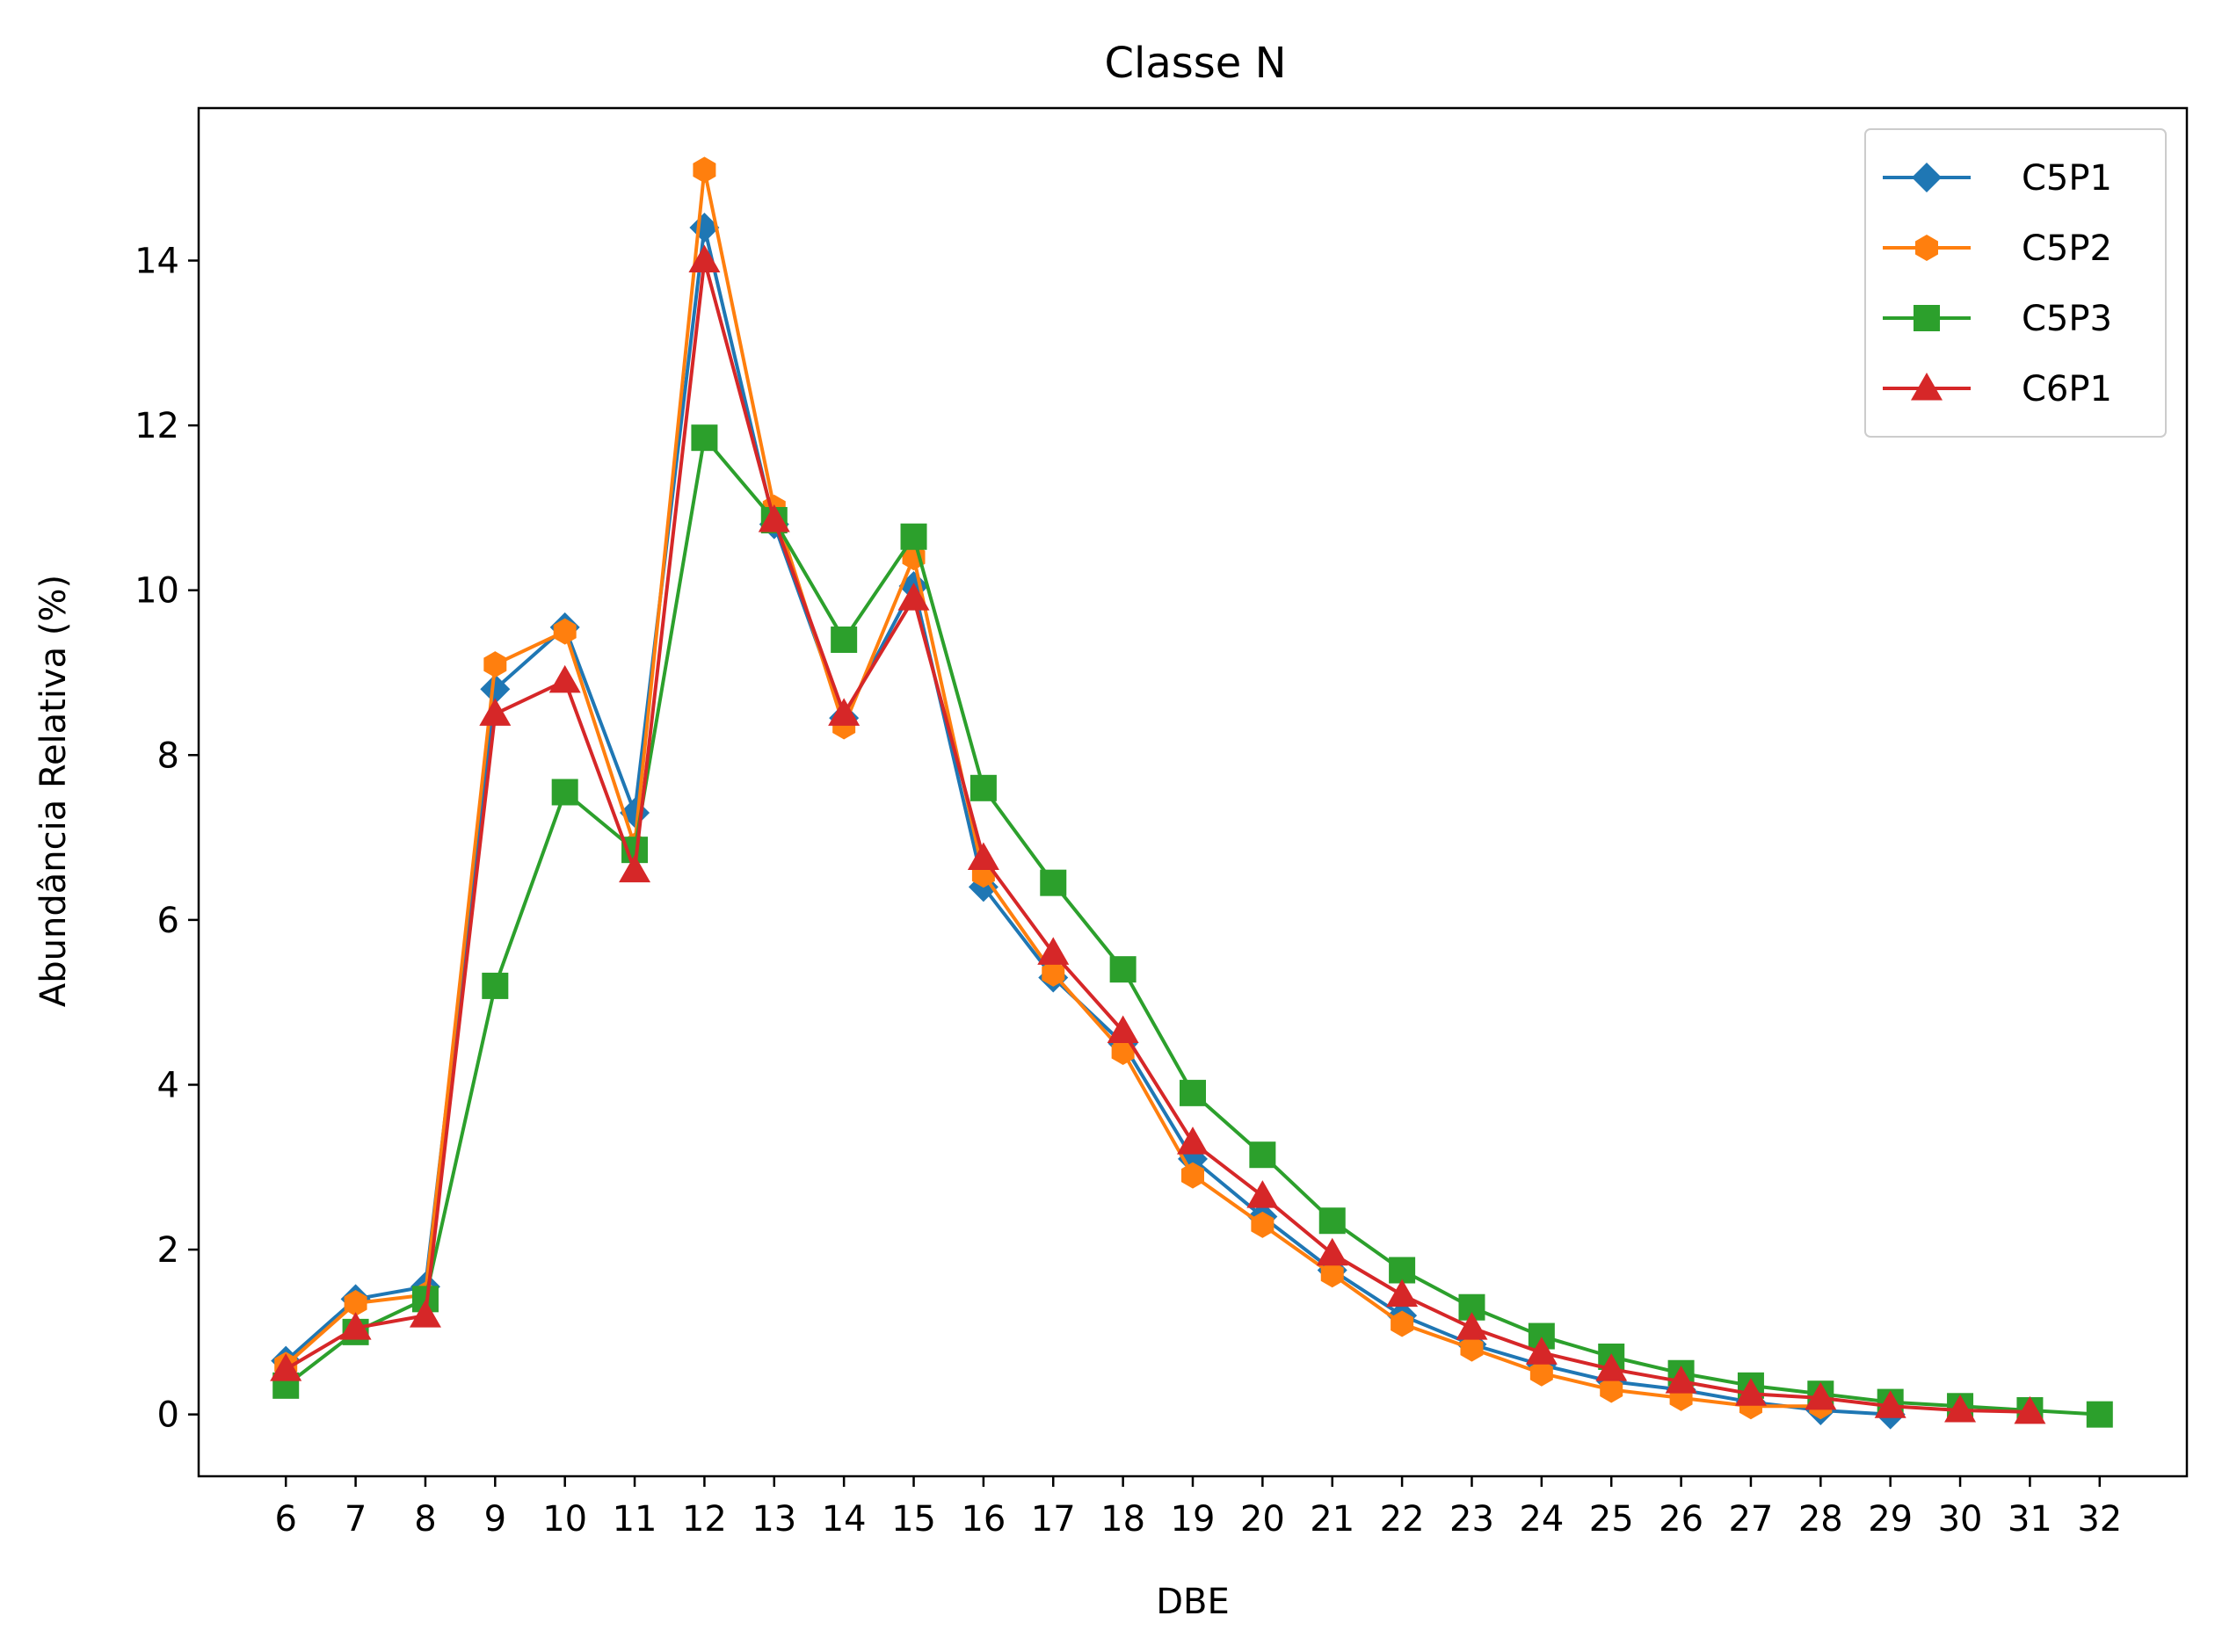 The image size is (2215, 1652). What do you see at coordinates (168, 755) in the screenshot?
I see `y-tick-label: 8` at bounding box center [168, 755].